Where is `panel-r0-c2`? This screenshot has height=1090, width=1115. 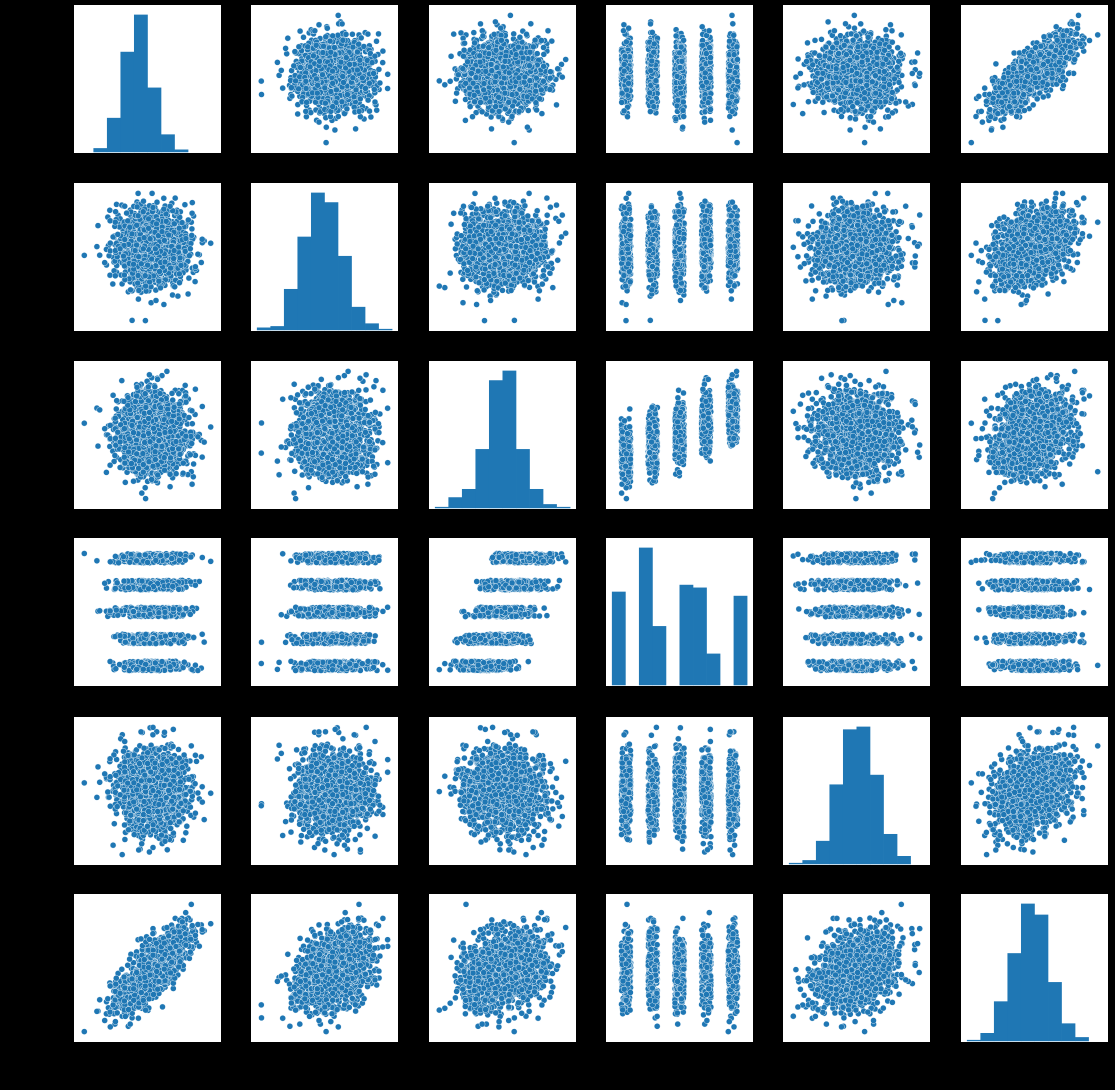 panel-r0-c2 is located at coordinates (502, 79).